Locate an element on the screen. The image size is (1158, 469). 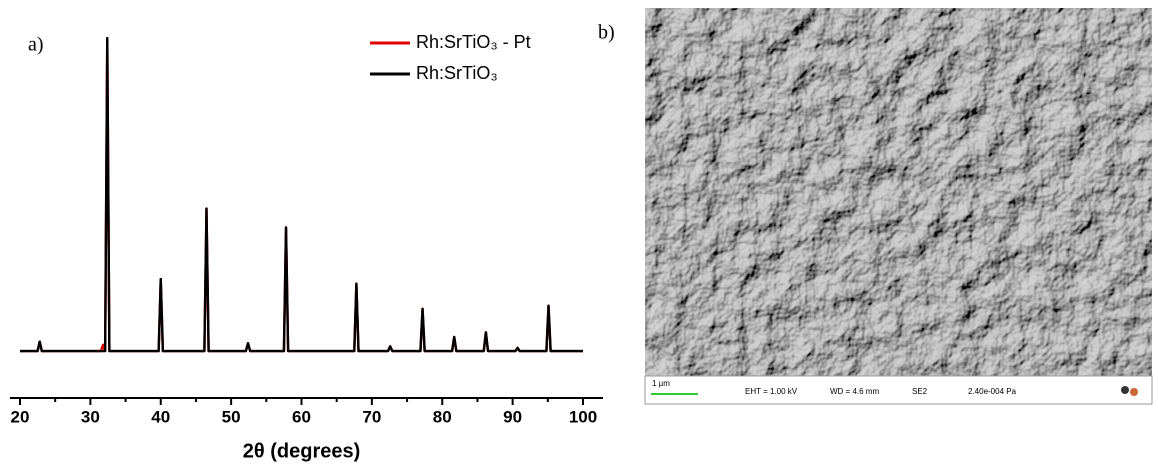
panel-label: b) is located at coordinates (606, 33).